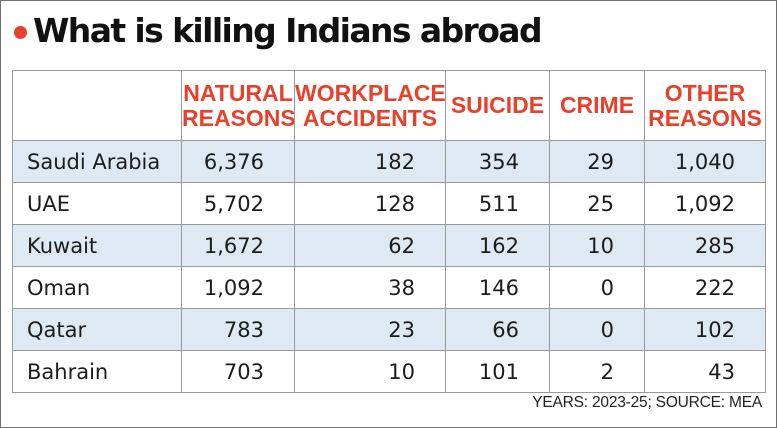 The image size is (777, 428). I want to click on row-country-label: Kuwait, so click(97, 245).